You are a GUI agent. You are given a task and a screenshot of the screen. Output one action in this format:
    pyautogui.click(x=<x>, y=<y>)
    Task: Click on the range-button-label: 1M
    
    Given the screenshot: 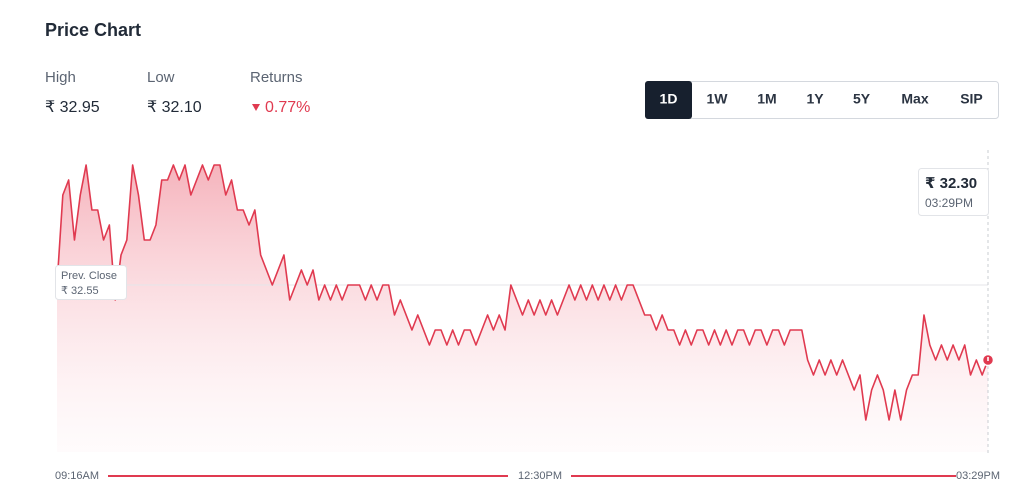 What is the action you would take?
    pyautogui.click(x=766, y=99)
    